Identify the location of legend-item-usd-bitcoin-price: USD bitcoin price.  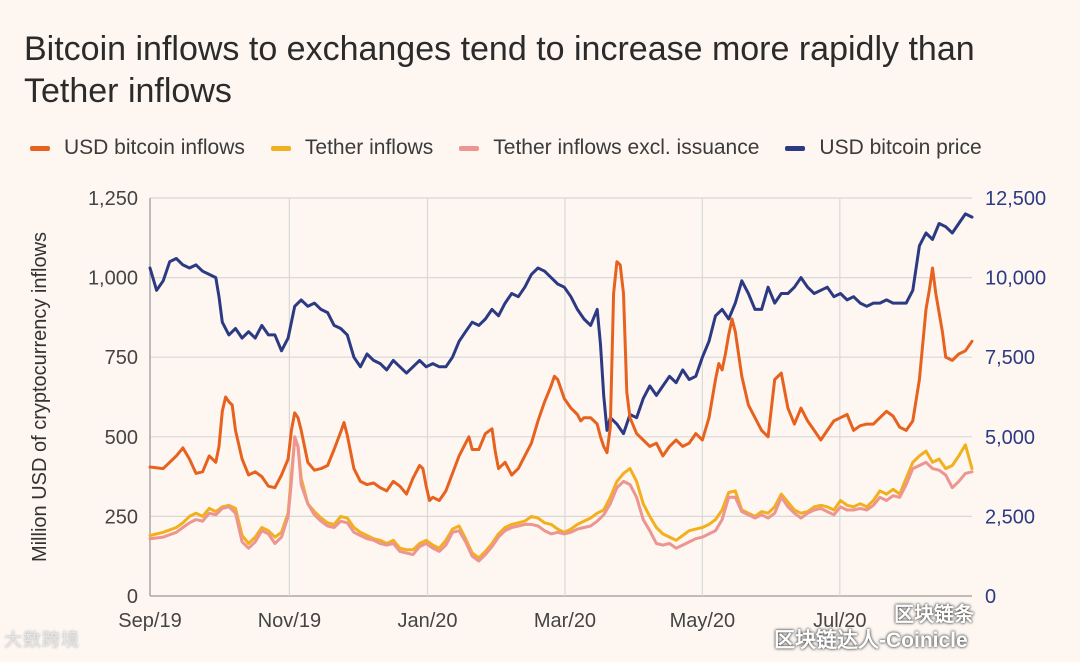
(883, 148).